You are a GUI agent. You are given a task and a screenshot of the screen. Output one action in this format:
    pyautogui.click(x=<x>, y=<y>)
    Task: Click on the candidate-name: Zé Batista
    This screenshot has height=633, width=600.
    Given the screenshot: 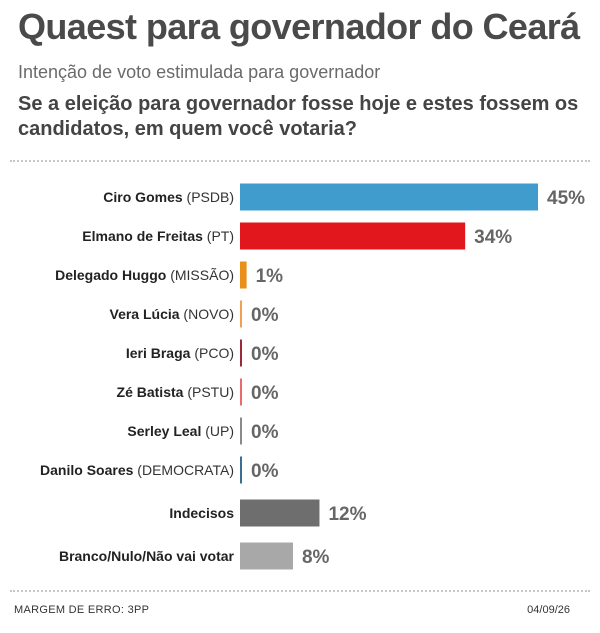 What is the action you would take?
    pyautogui.click(x=150, y=392)
    